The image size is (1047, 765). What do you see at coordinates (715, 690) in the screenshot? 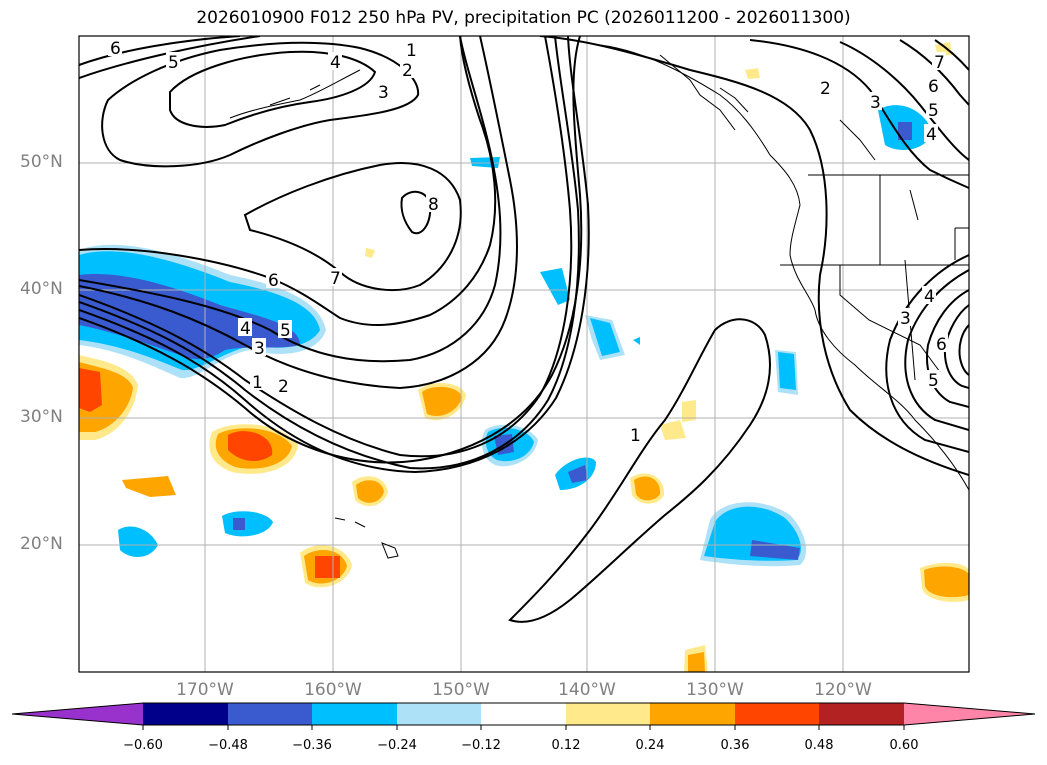
I see `lon-label-130w: 130°W` at bounding box center [715, 690].